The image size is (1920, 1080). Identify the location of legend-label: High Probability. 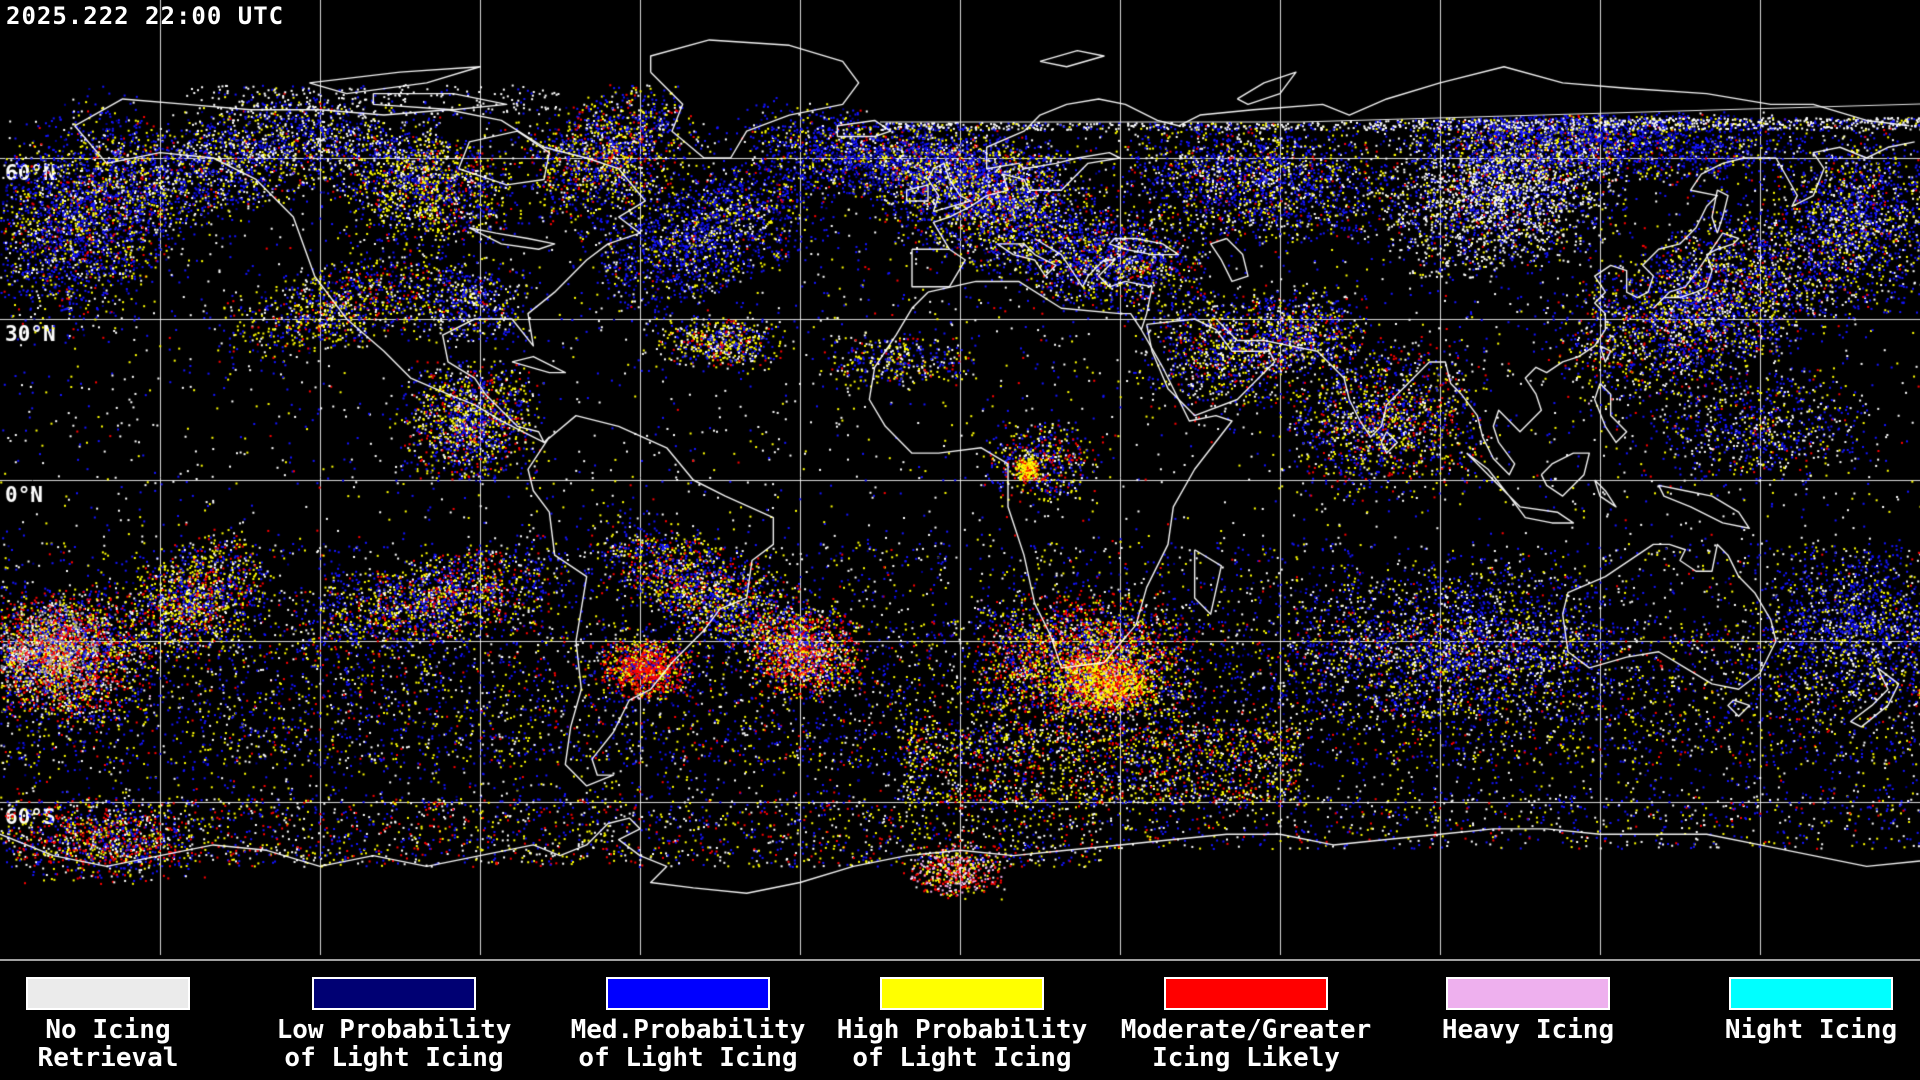
(962, 1030).